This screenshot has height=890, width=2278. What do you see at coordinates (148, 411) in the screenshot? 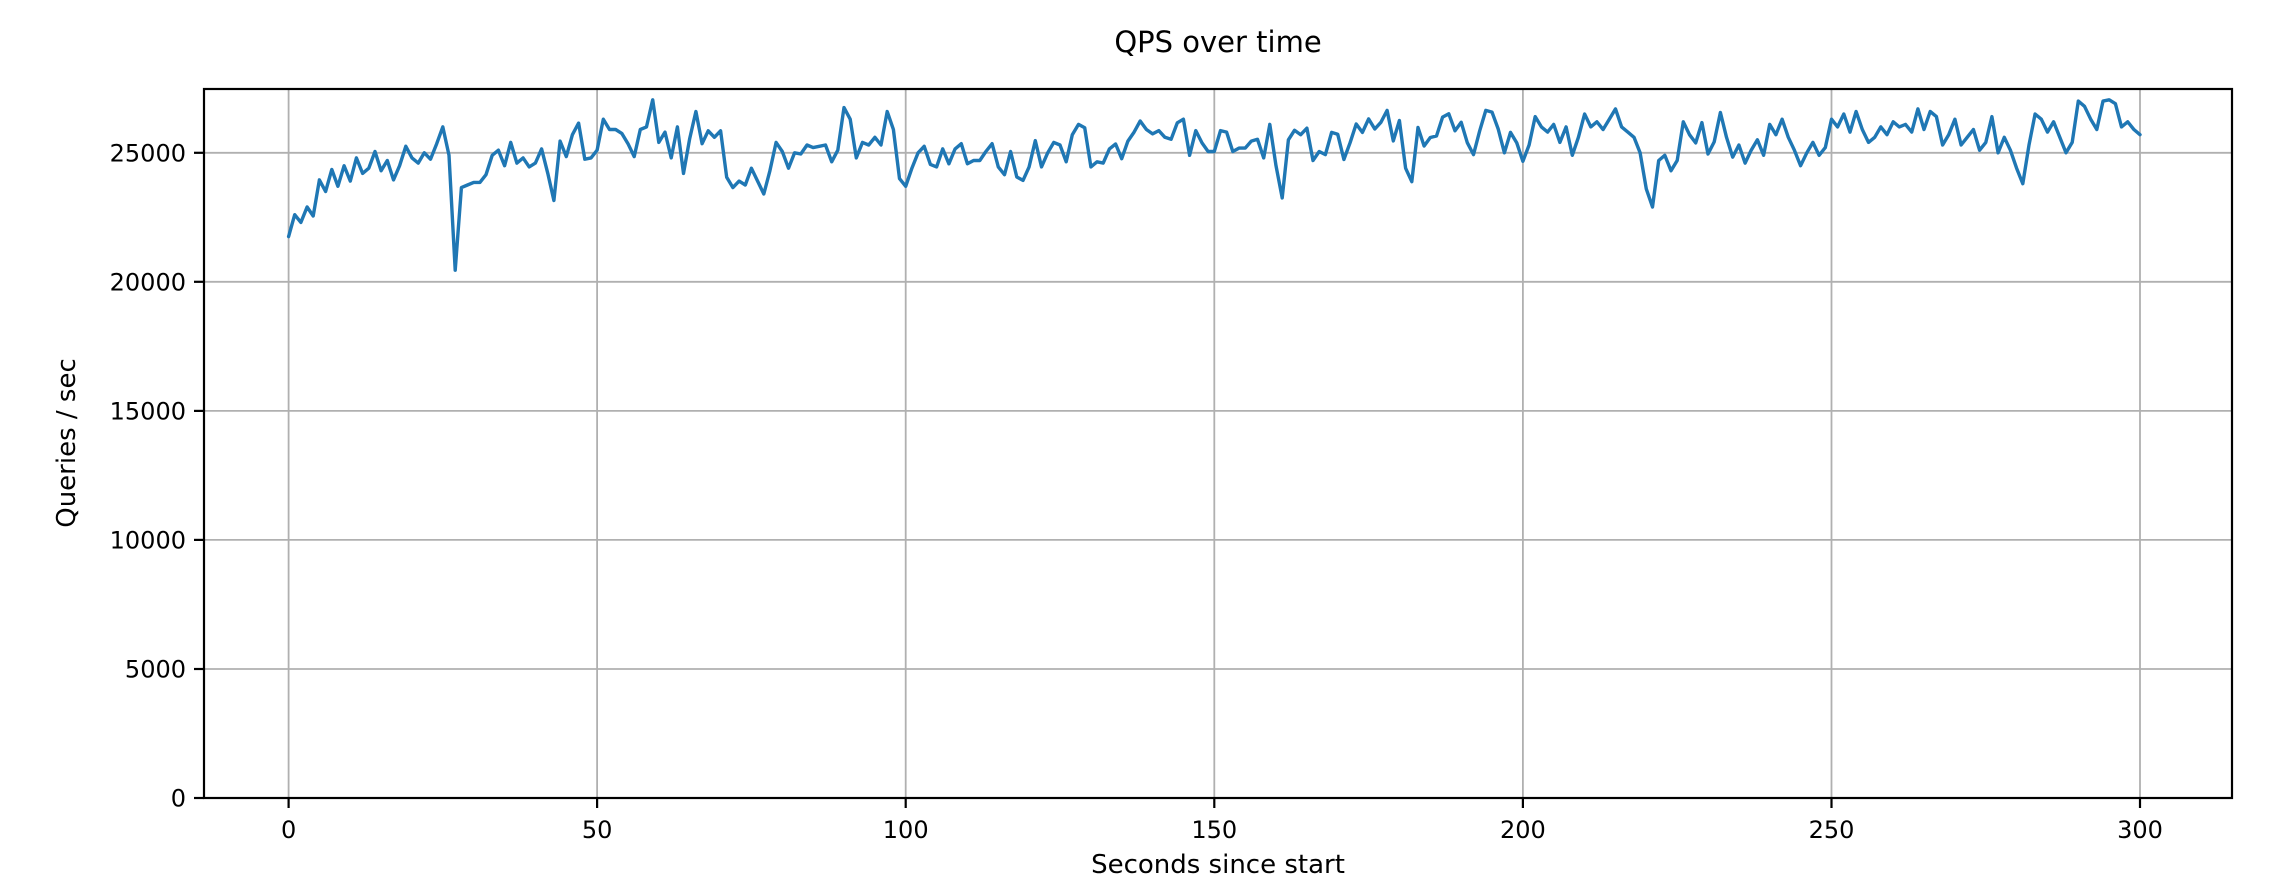
I see `y-tick-label: 15000` at bounding box center [148, 411].